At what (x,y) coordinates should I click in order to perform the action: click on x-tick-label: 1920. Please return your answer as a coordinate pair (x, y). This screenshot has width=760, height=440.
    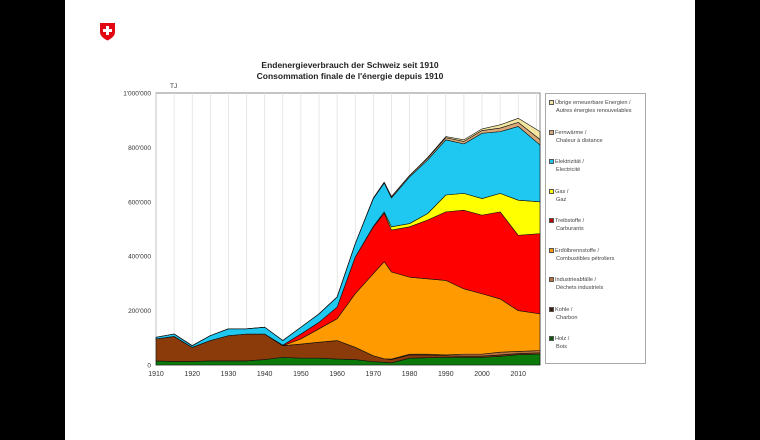
    Looking at the image, I should click on (192, 374).